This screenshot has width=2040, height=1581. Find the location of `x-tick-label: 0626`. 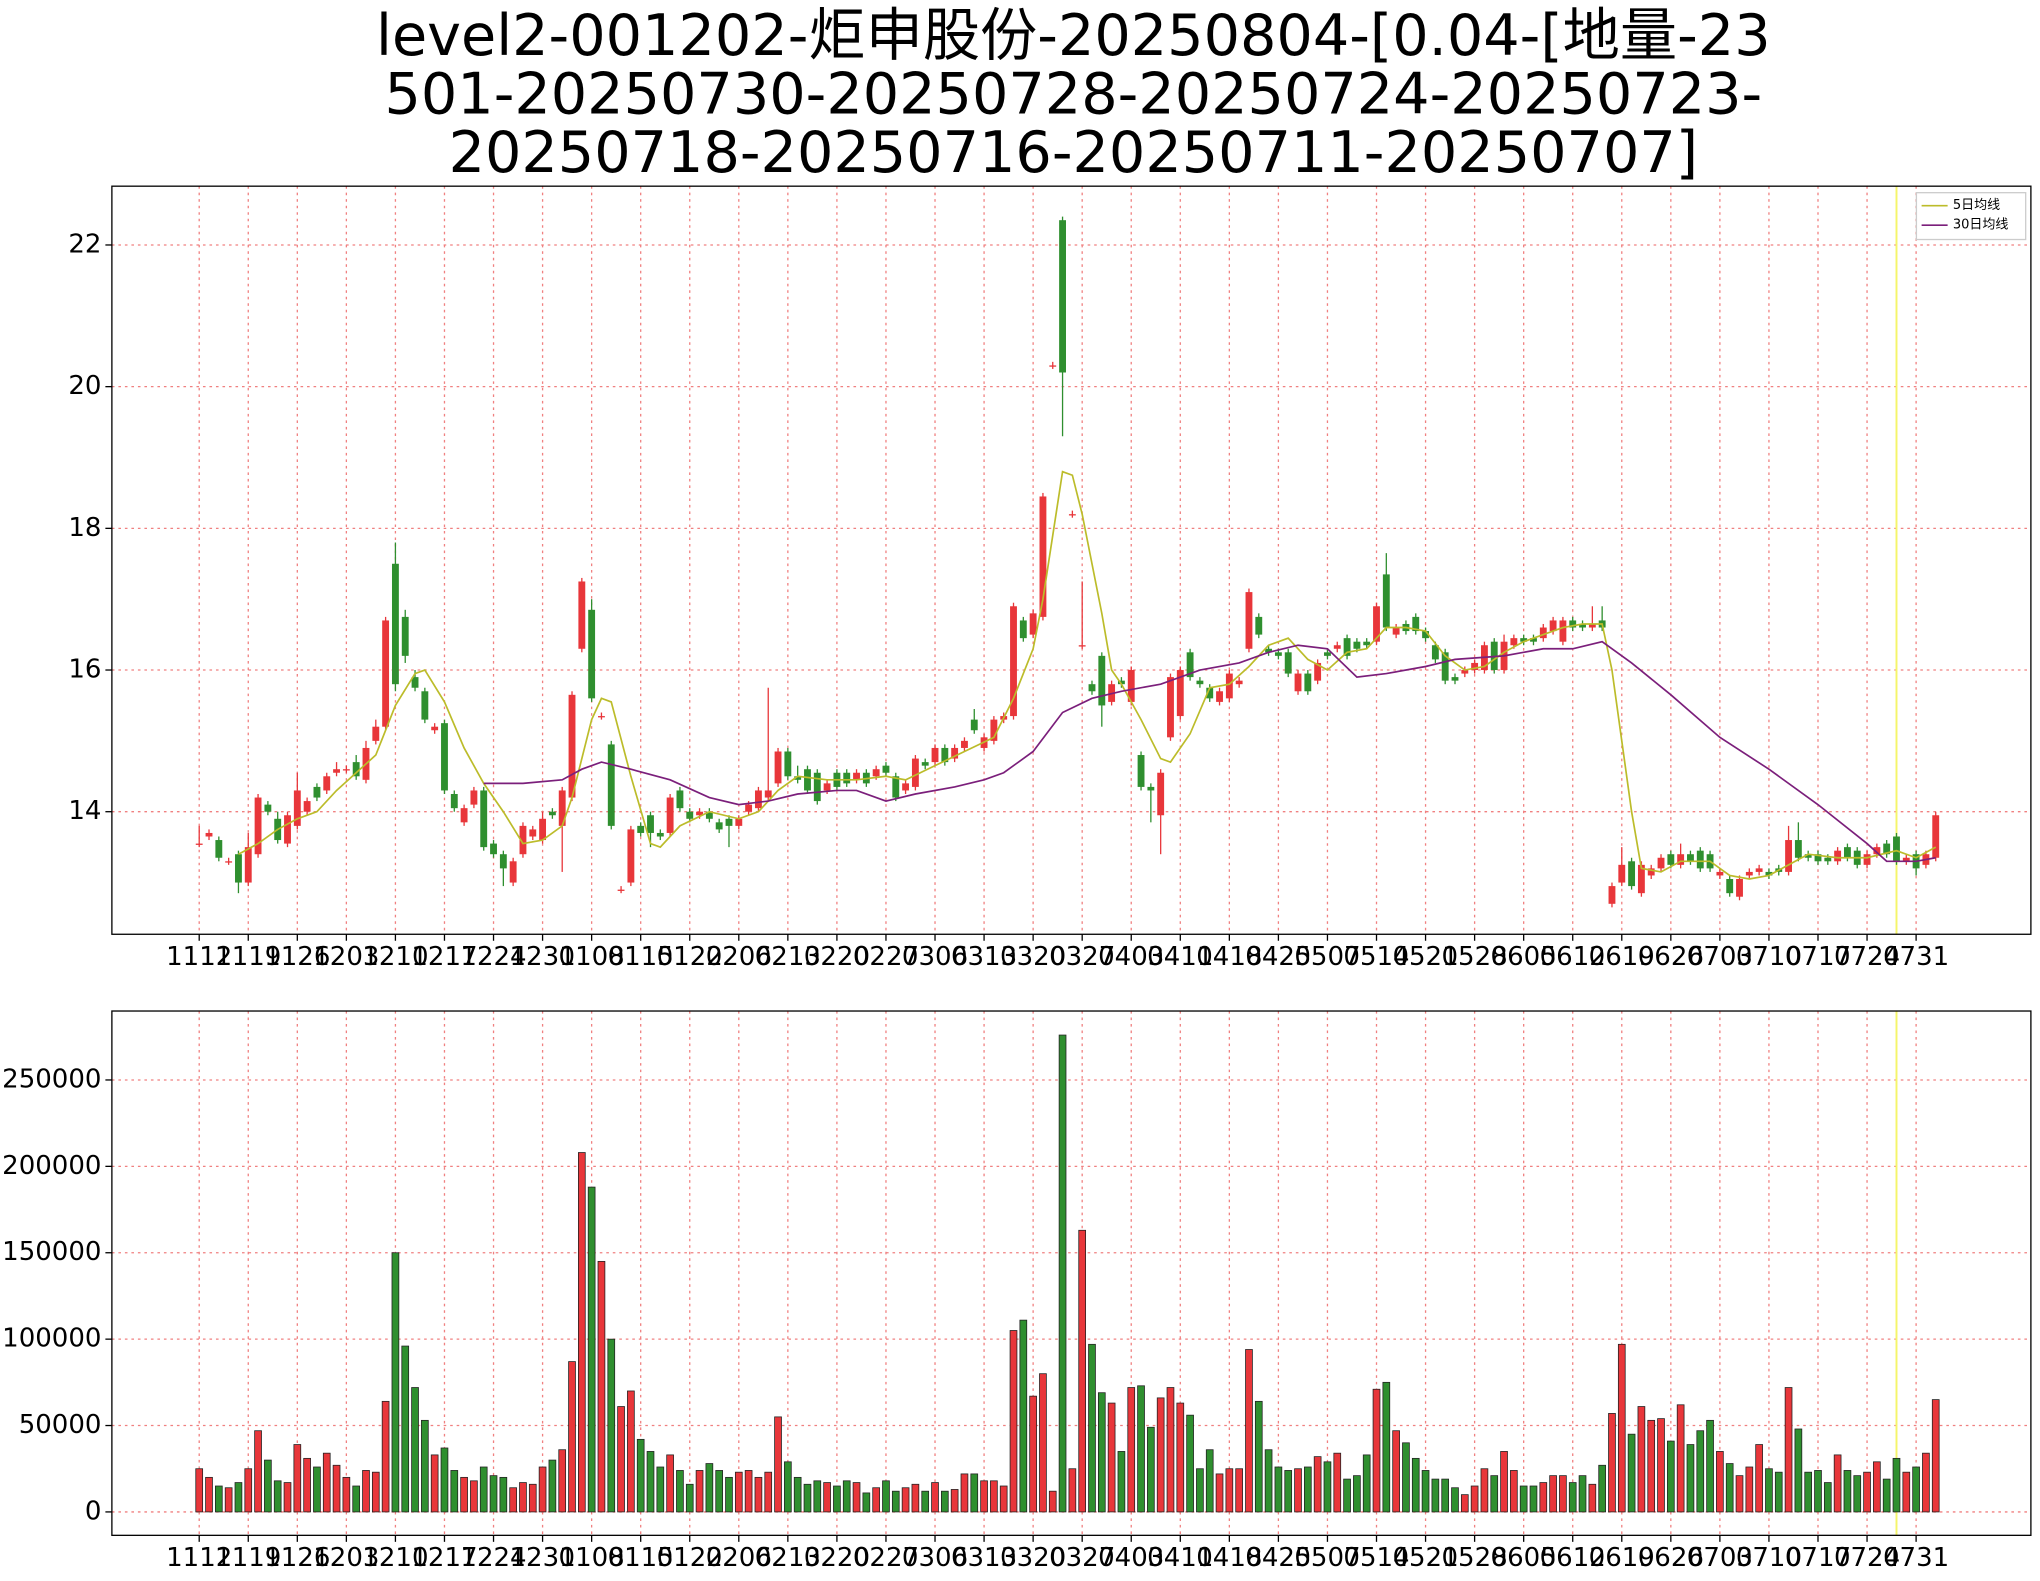

x-tick-label: 0626 is located at coordinates (1671, 1558).